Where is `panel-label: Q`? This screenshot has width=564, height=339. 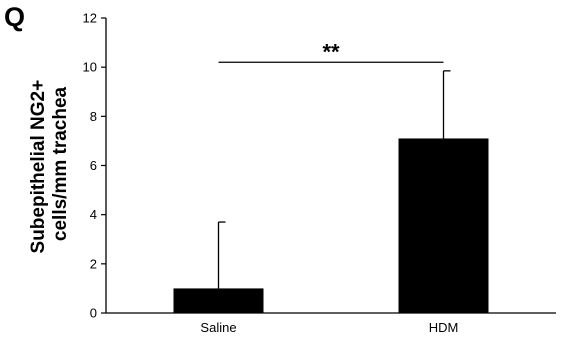 panel-label: Q is located at coordinates (14, 17).